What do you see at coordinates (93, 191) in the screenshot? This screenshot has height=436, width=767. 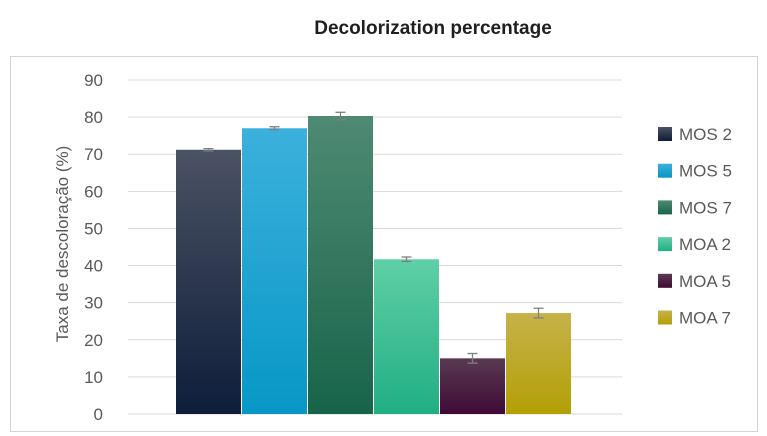 I see `y-tick-label: 60` at bounding box center [93, 191].